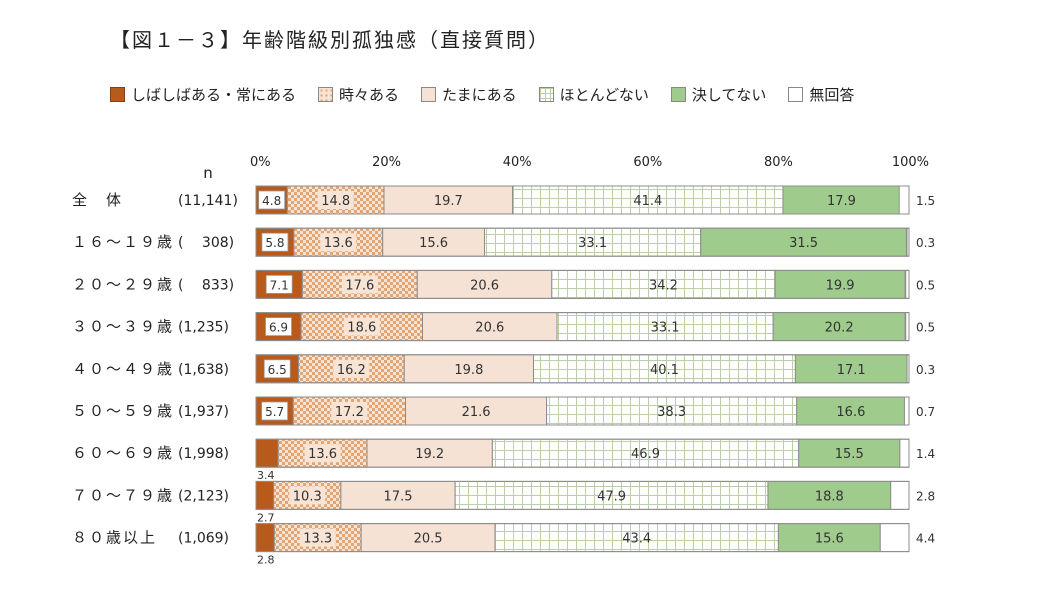 The width and height of the screenshot is (1058, 604). Describe the element at coordinates (517, 162) in the screenshot. I see `x-tick-label: 40%` at that location.